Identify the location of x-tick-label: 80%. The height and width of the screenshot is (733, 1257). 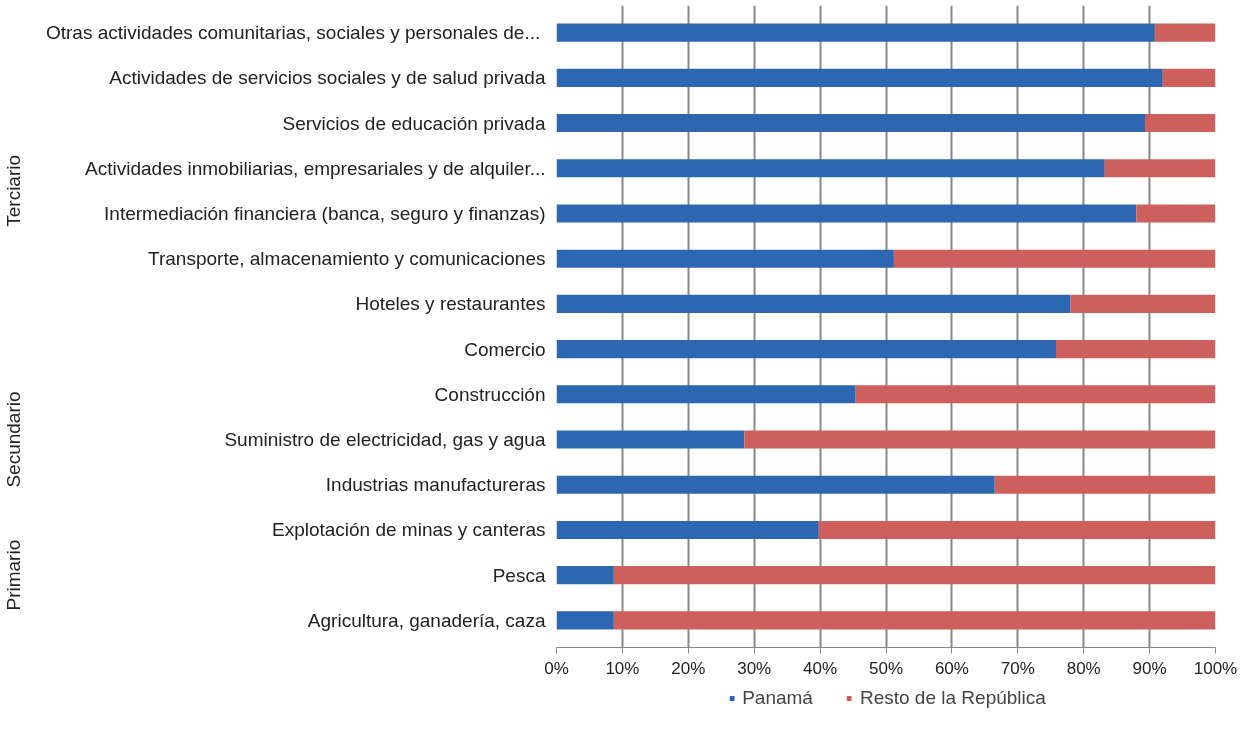
(1083, 668).